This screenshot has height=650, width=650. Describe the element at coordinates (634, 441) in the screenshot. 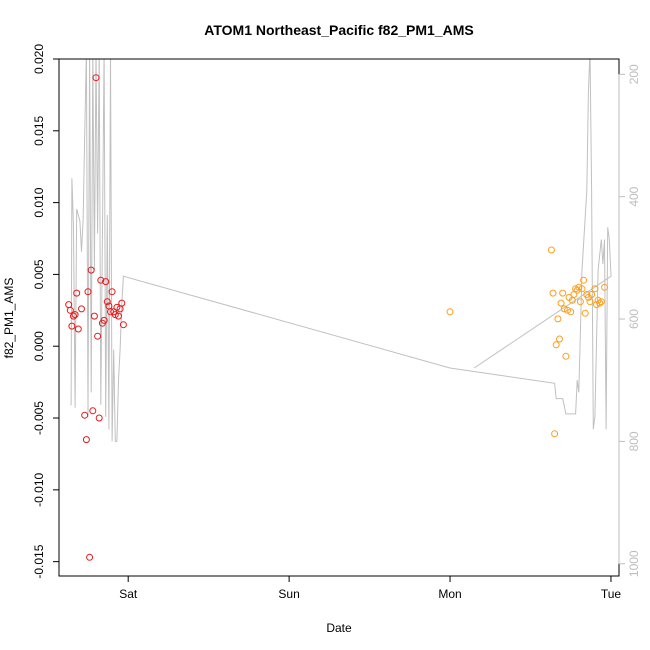

I see `y2-tick-label: 800` at that location.